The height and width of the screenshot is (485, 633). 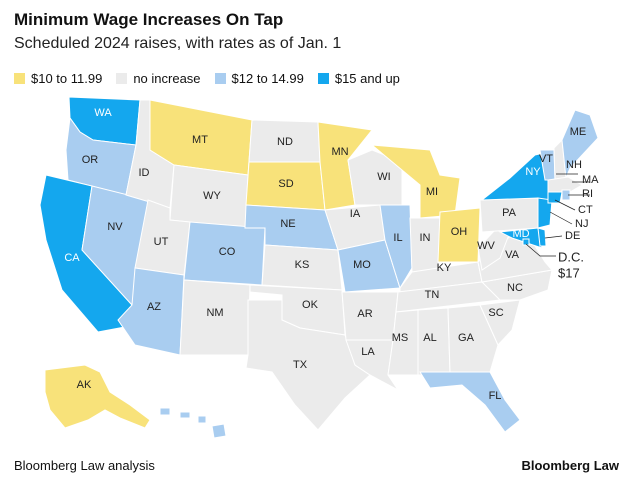 What do you see at coordinates (590, 180) in the screenshot?
I see `label-ma: MA` at bounding box center [590, 180].